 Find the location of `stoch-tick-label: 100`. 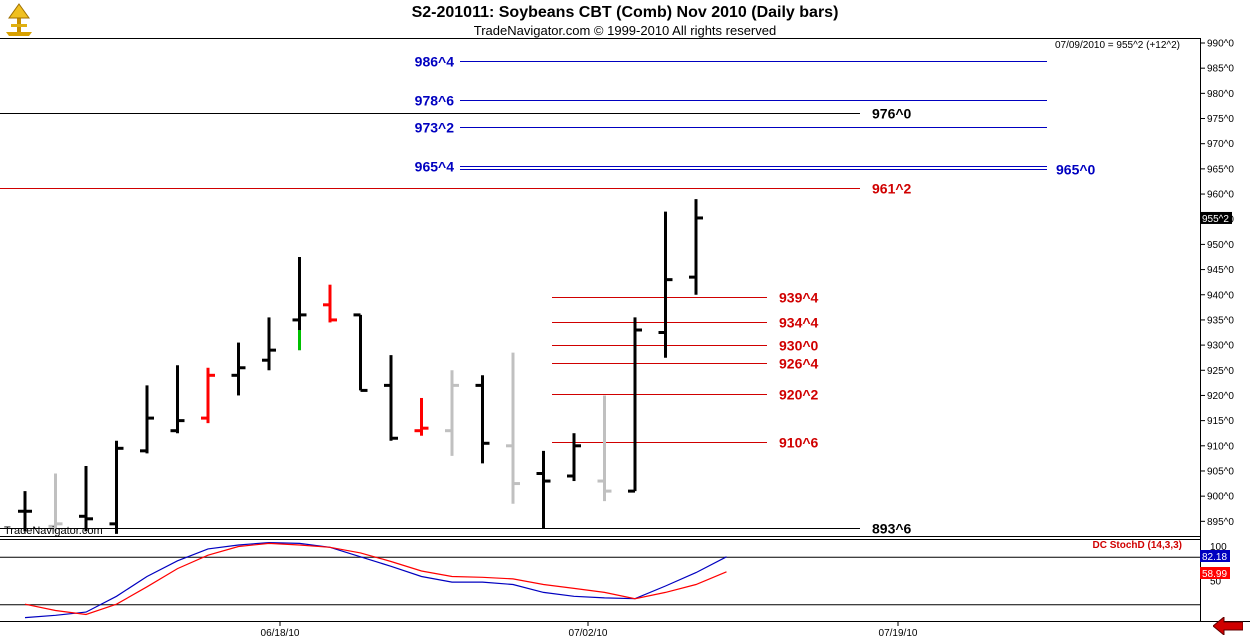

stoch-tick-label: 100 is located at coordinates (1218, 547).